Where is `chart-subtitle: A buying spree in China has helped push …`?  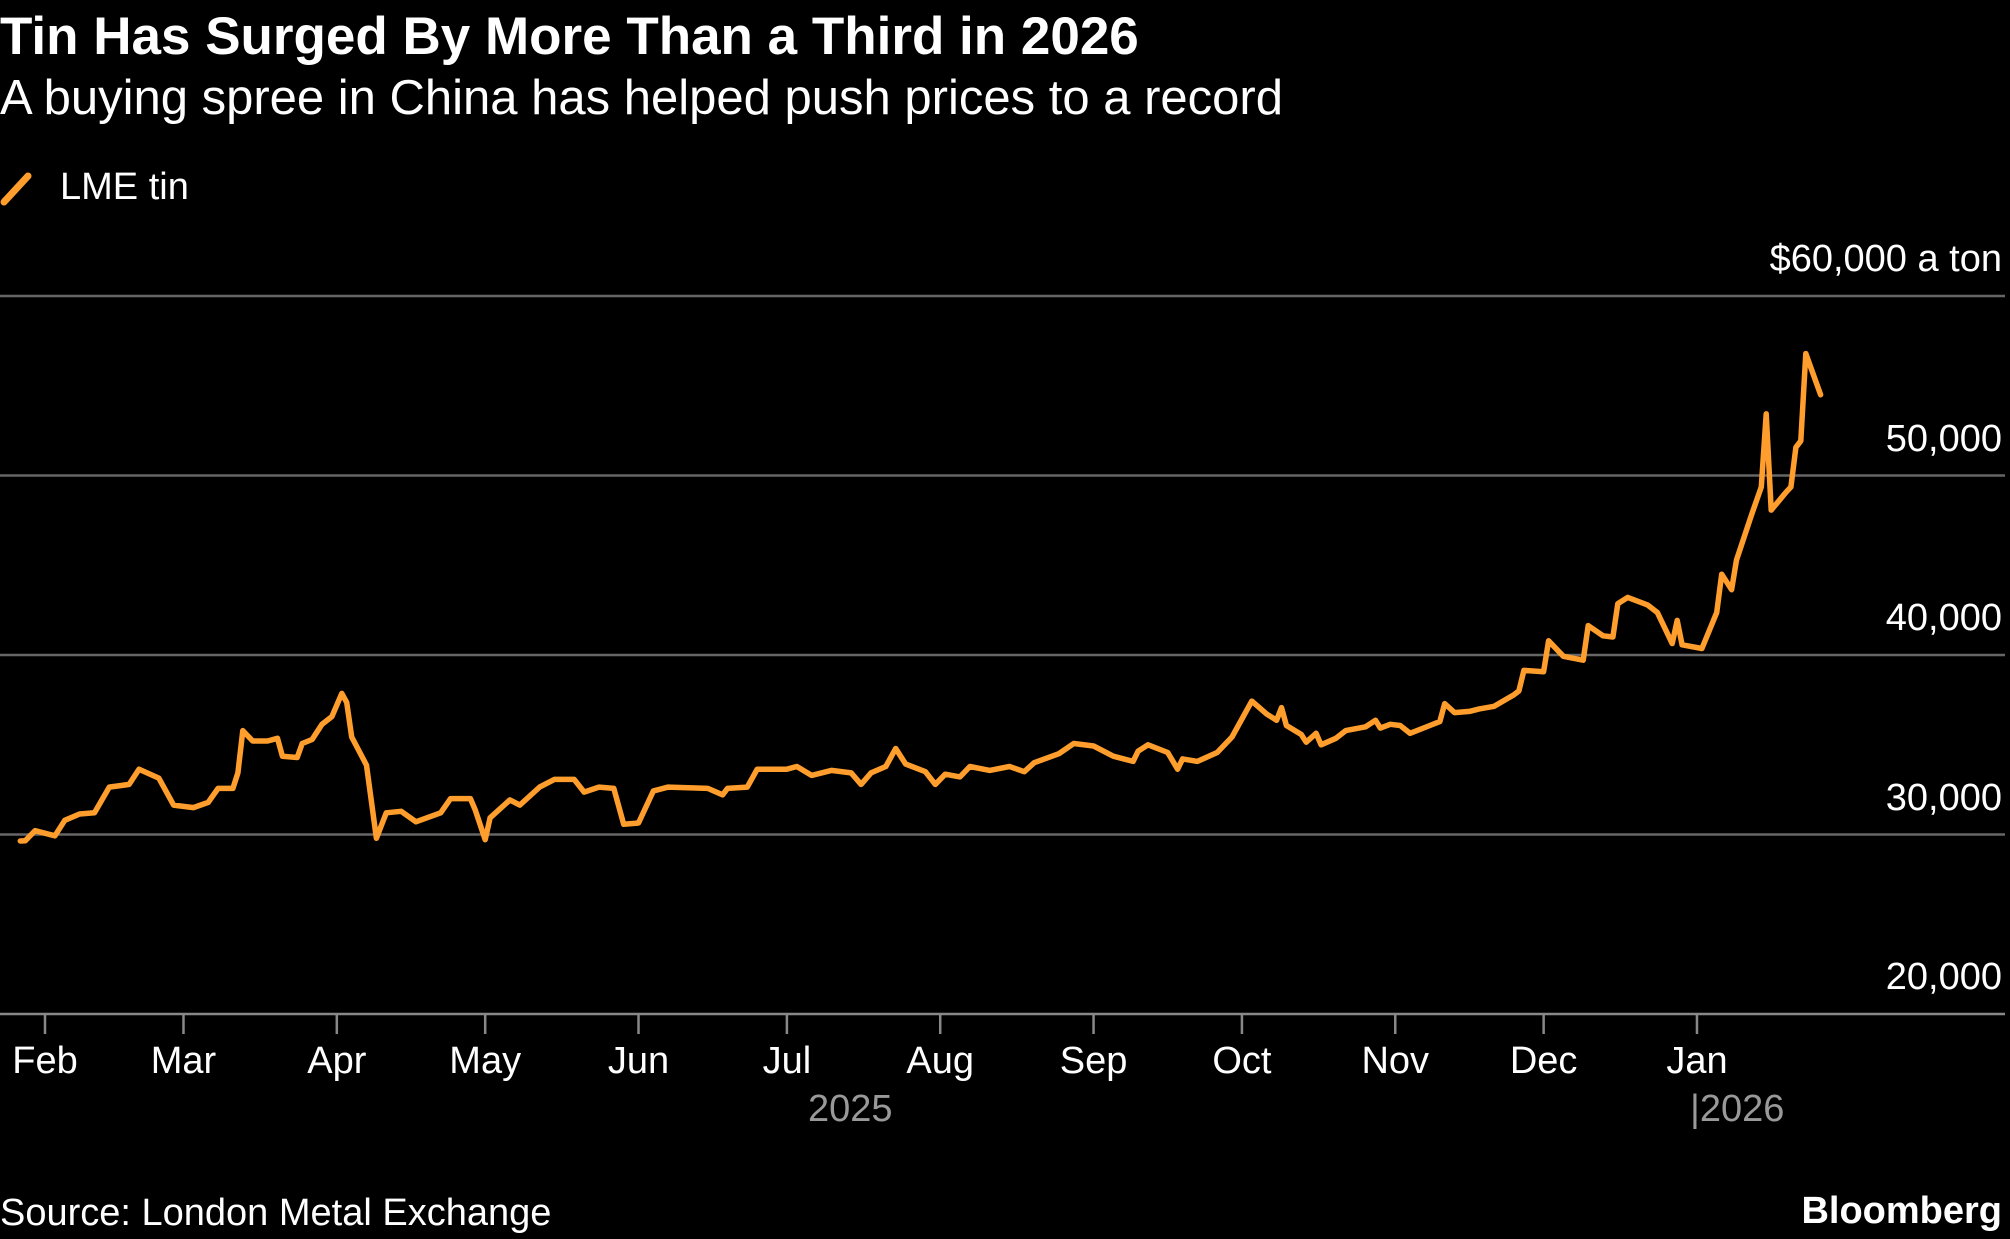
chart-subtitle: A buying spree in China has helped push … is located at coordinates (641, 98).